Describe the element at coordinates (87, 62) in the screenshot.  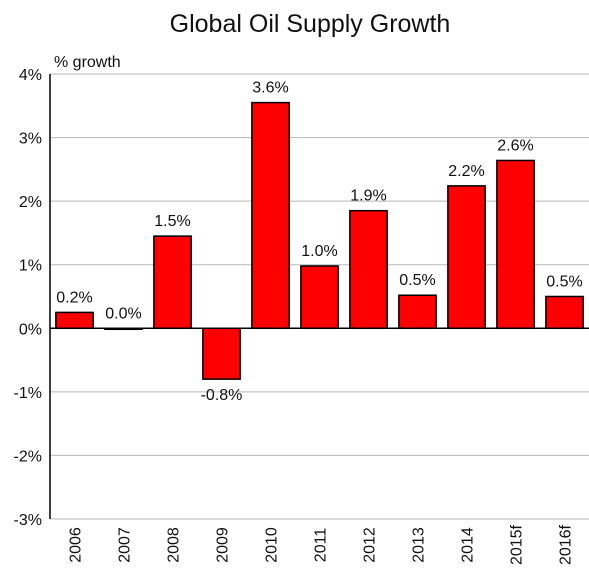
I see `y-axis-unit-label: % growth` at that location.